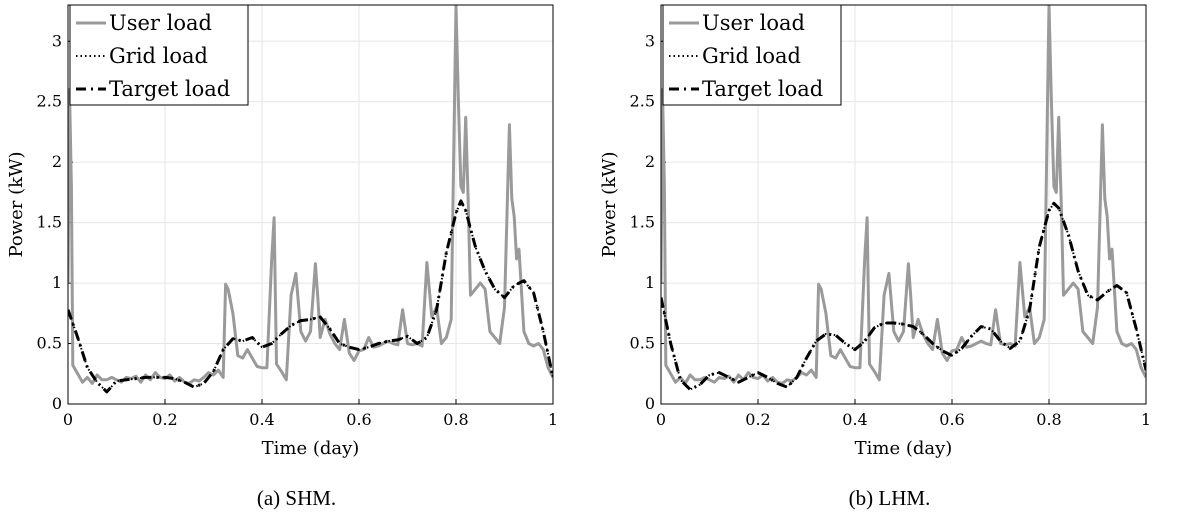  Describe the element at coordinates (903, 296) in the screenshot. I see `series-line-target-load` at that location.